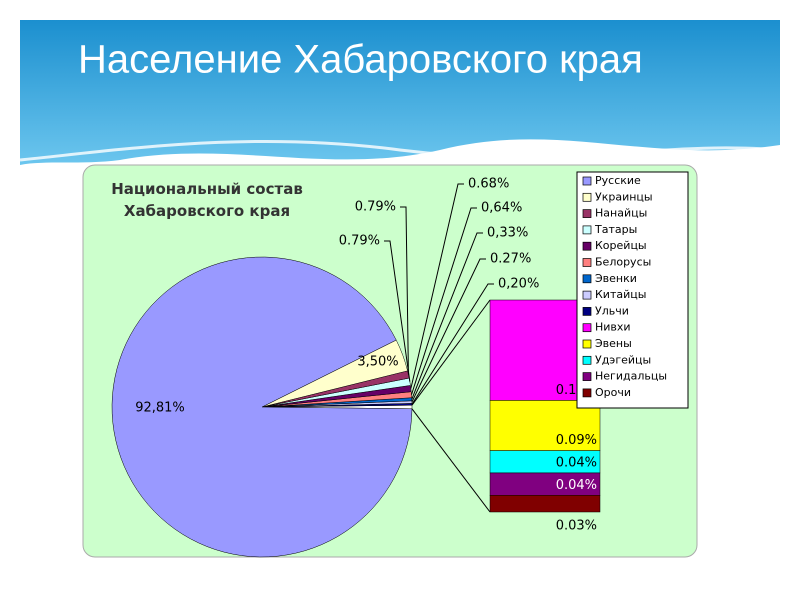 This screenshot has height=600, width=800. Describe the element at coordinates (613, 392) in the screenshot. I see `legend-label: Орочи` at that location.